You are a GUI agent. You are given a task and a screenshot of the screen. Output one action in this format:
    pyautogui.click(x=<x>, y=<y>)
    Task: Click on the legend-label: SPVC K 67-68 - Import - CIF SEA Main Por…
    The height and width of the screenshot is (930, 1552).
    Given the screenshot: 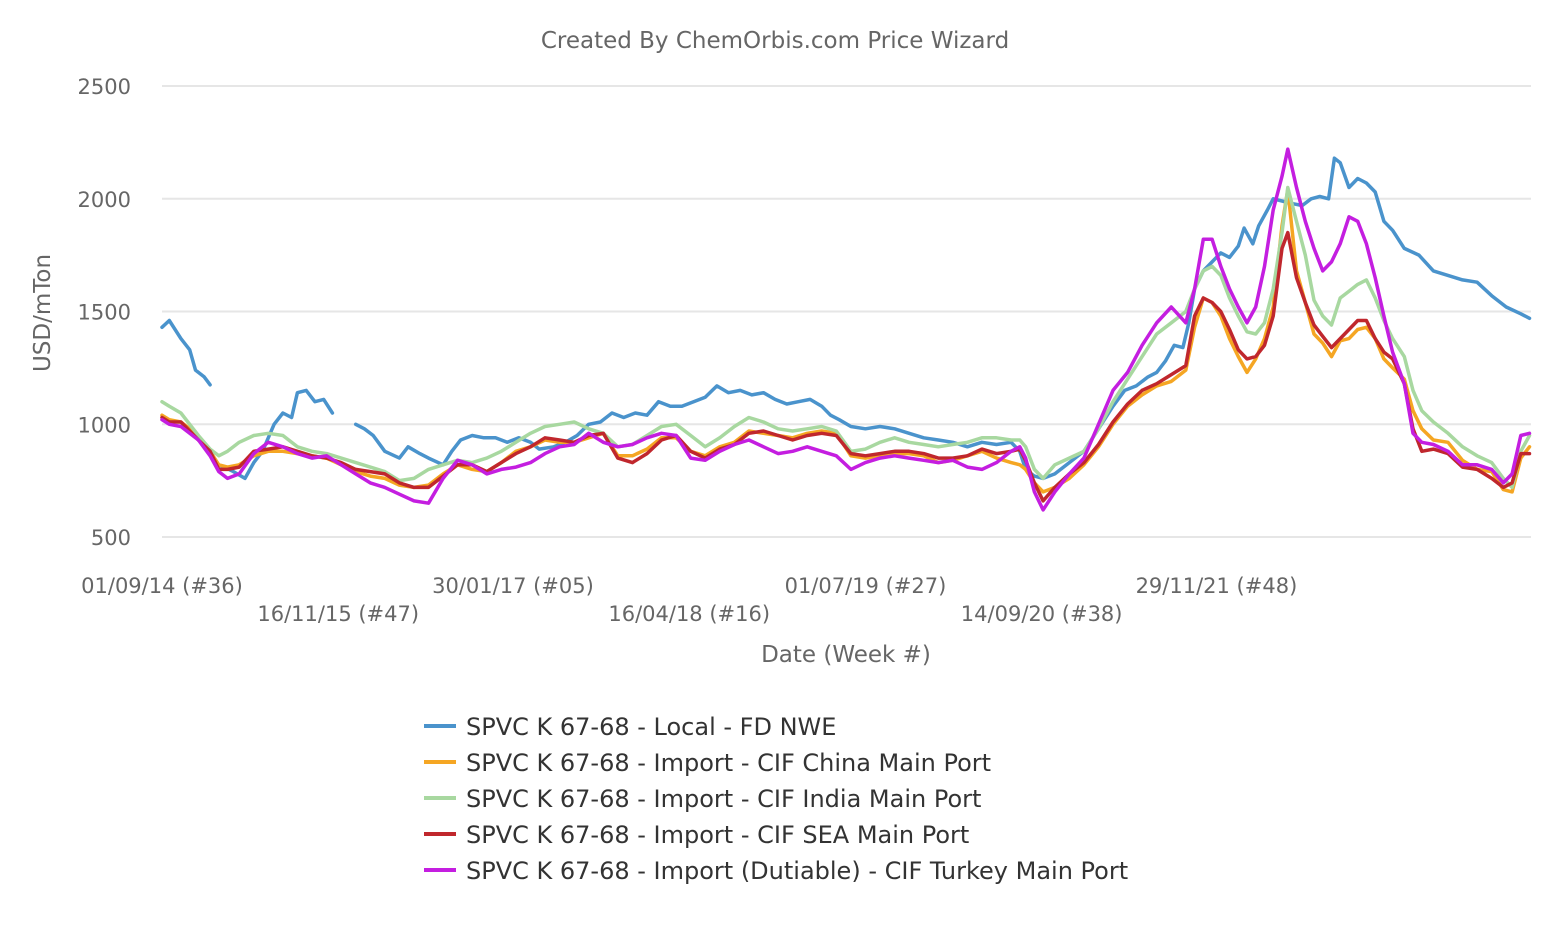 What is the action you would take?
    pyautogui.click(x=717, y=835)
    